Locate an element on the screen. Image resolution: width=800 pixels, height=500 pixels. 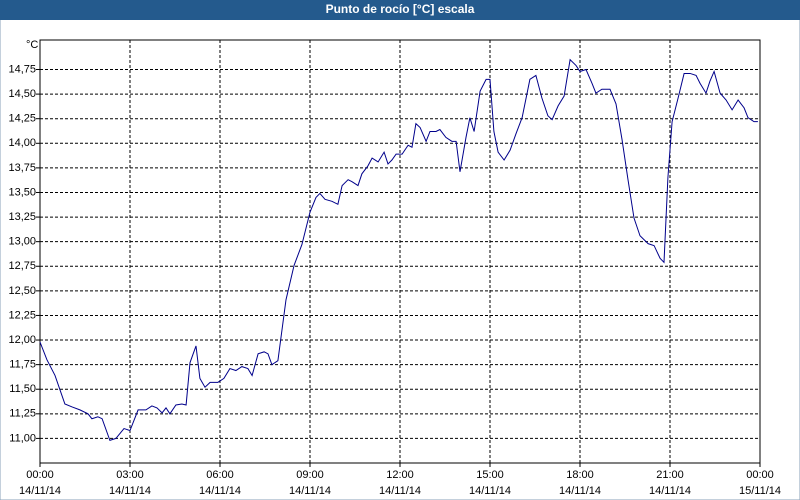
y-axis-label: °C is located at coordinates (32, 45).